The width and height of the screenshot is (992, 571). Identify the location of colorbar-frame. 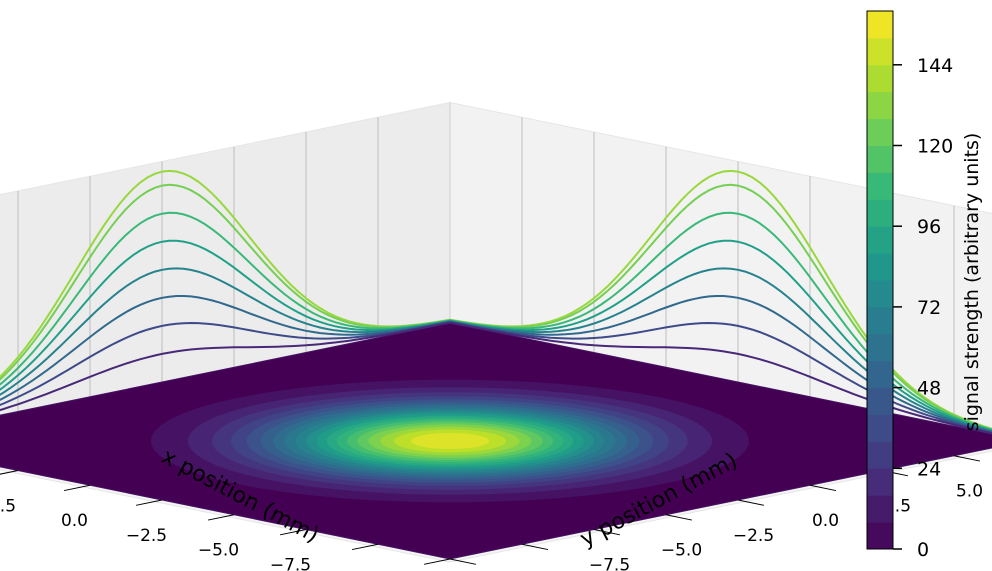
(880, 280).